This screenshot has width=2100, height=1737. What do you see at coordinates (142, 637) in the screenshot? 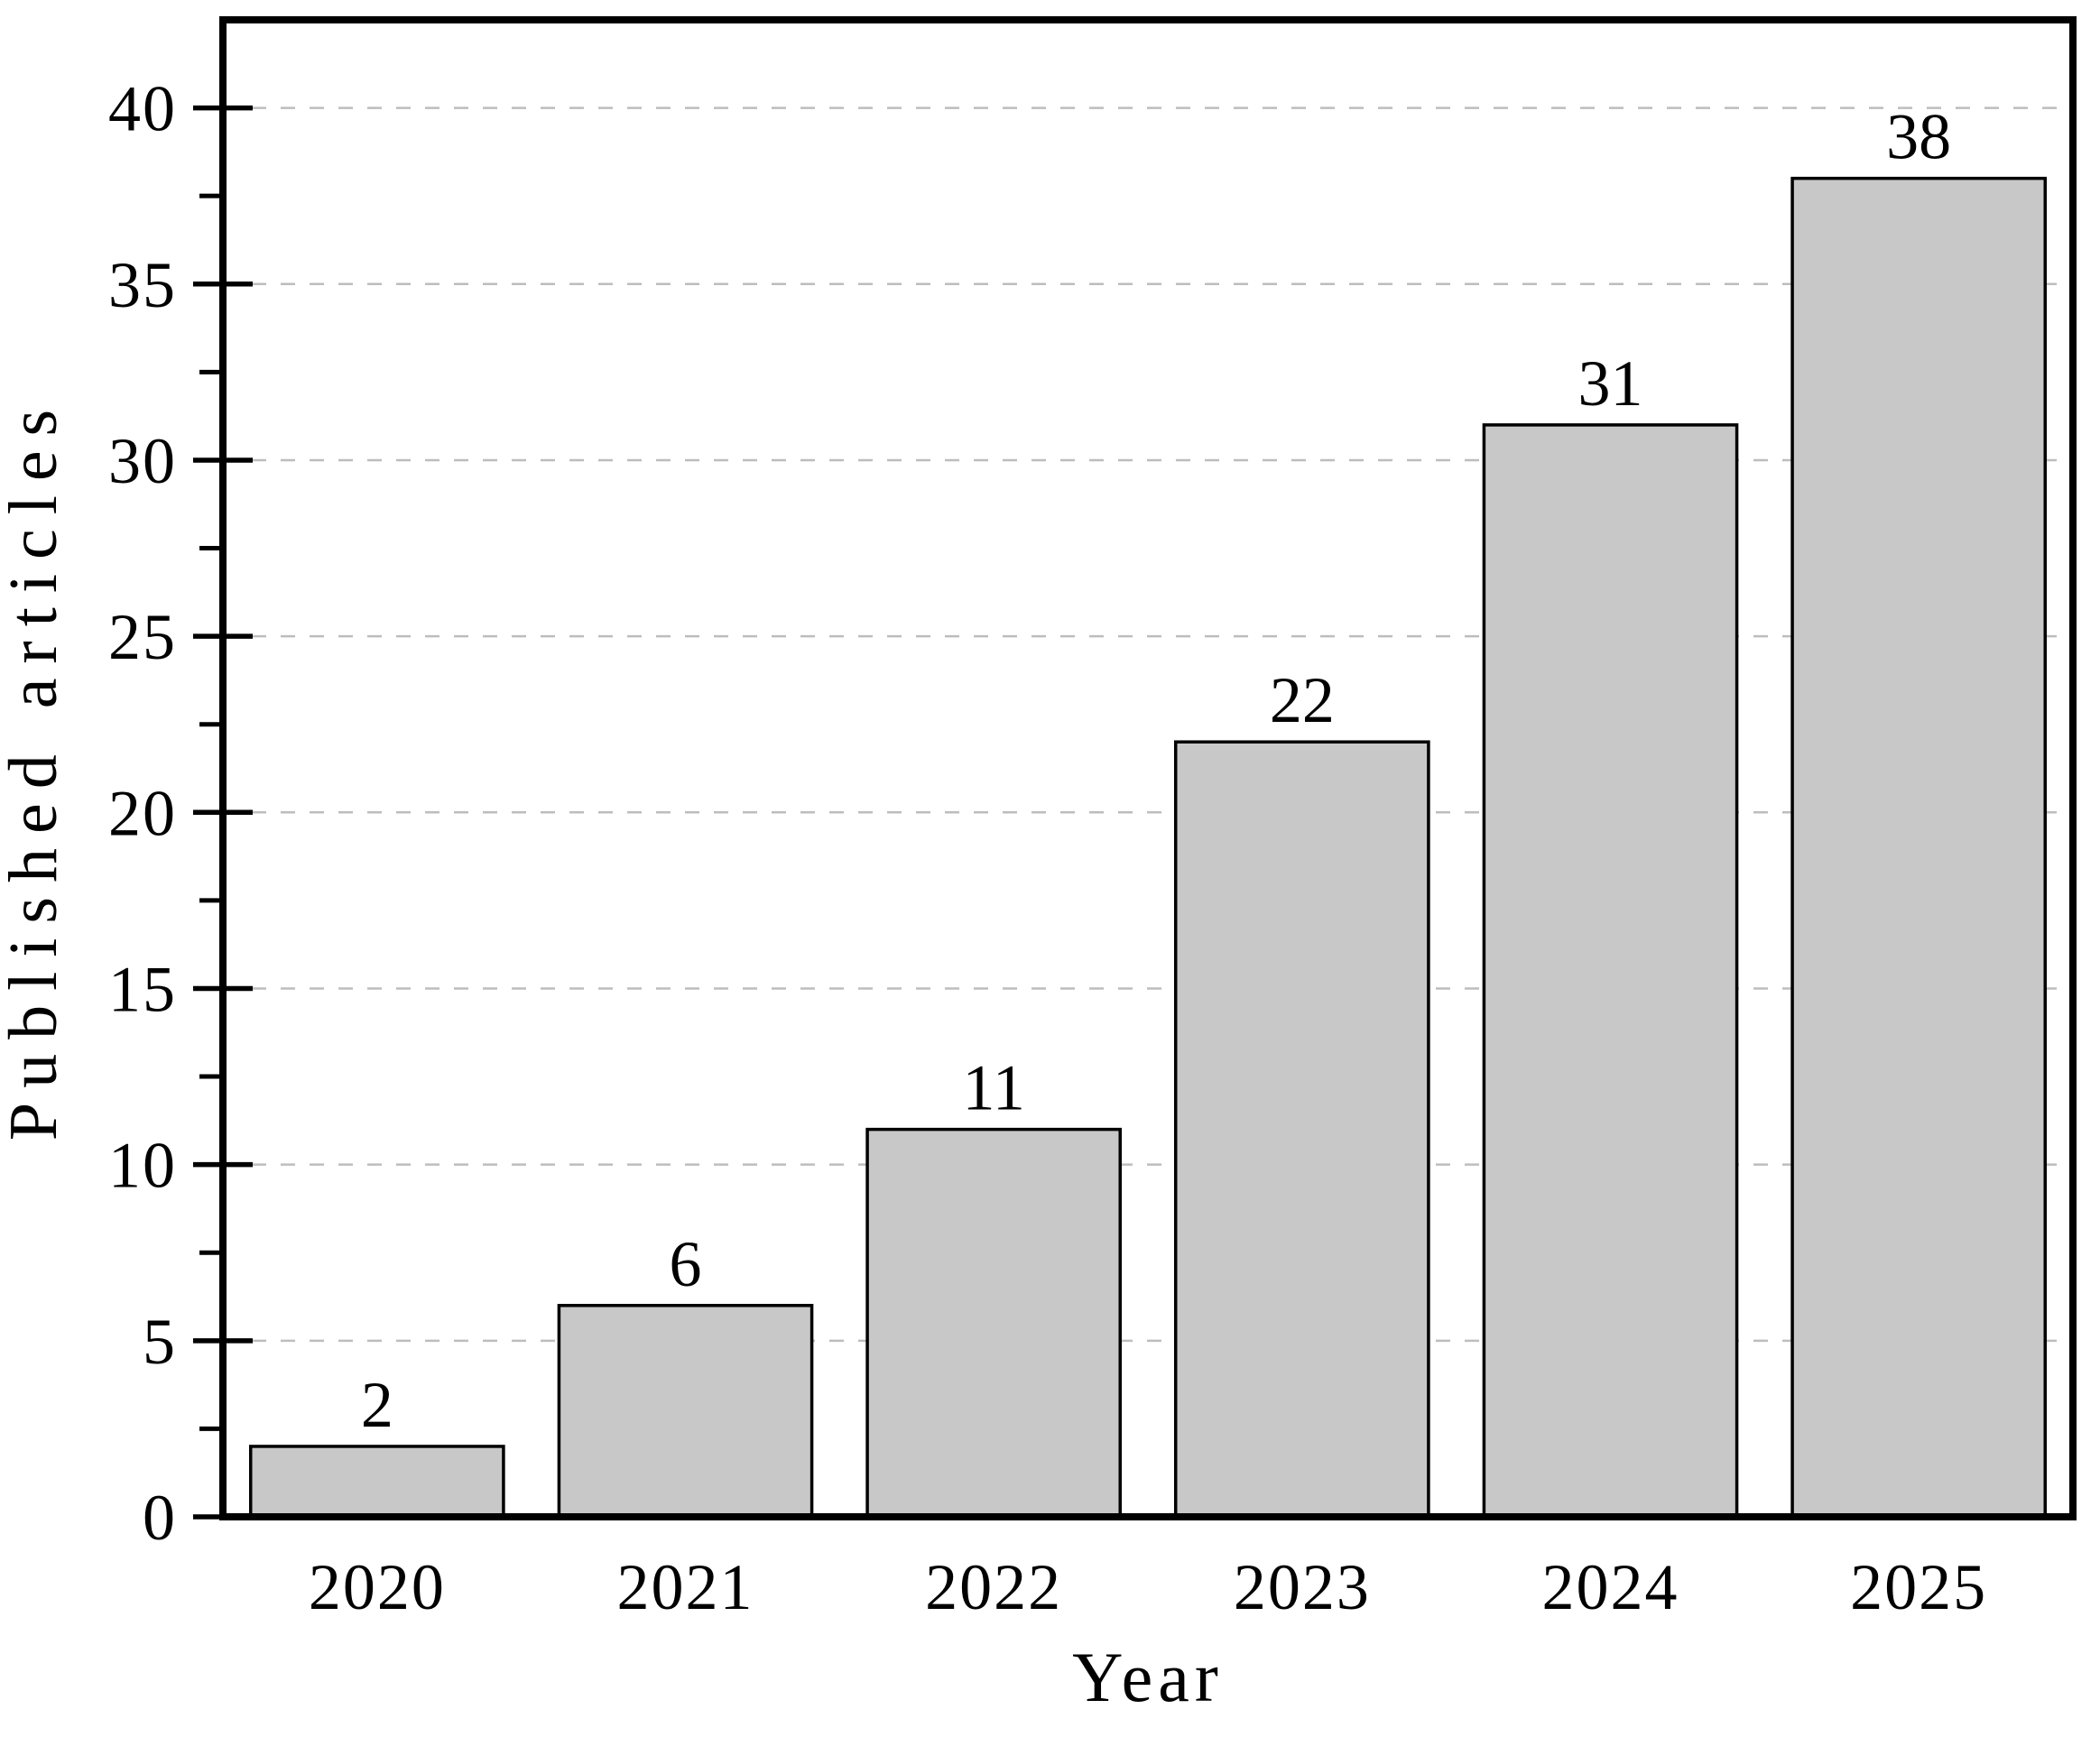
I see `y-tick-label: 25` at bounding box center [142, 637].